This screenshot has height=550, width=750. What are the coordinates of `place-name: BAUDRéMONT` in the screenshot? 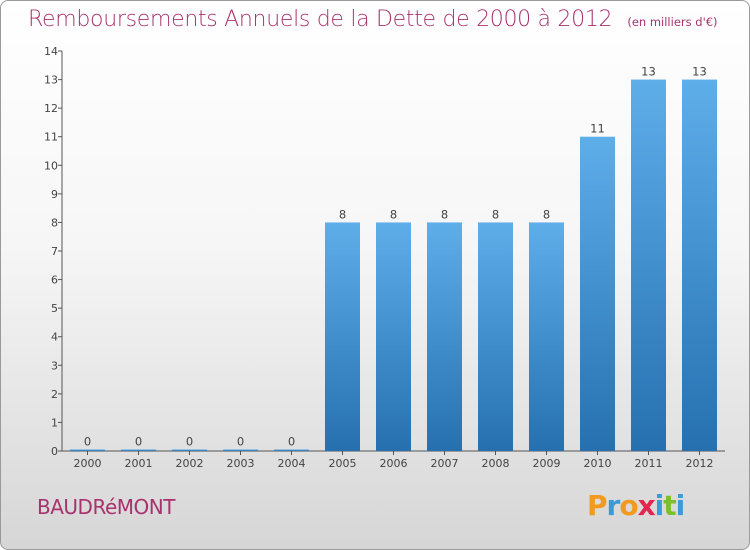 It's located at (106, 507).